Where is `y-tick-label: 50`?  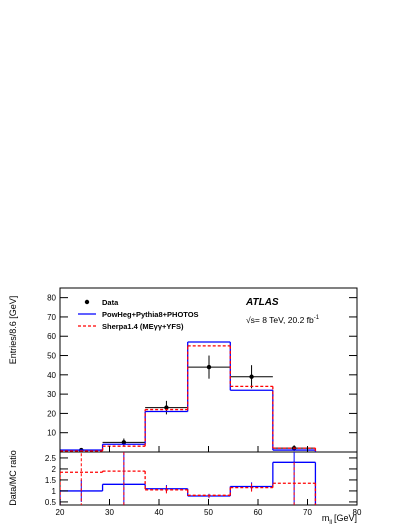 y-tick-label: 50 is located at coordinates (51, 356).